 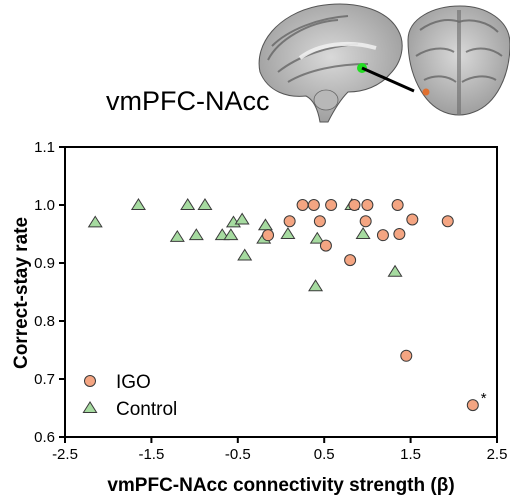 What do you see at coordinates (44, 379) in the screenshot?
I see `y-tick-label: 0.7` at bounding box center [44, 379].